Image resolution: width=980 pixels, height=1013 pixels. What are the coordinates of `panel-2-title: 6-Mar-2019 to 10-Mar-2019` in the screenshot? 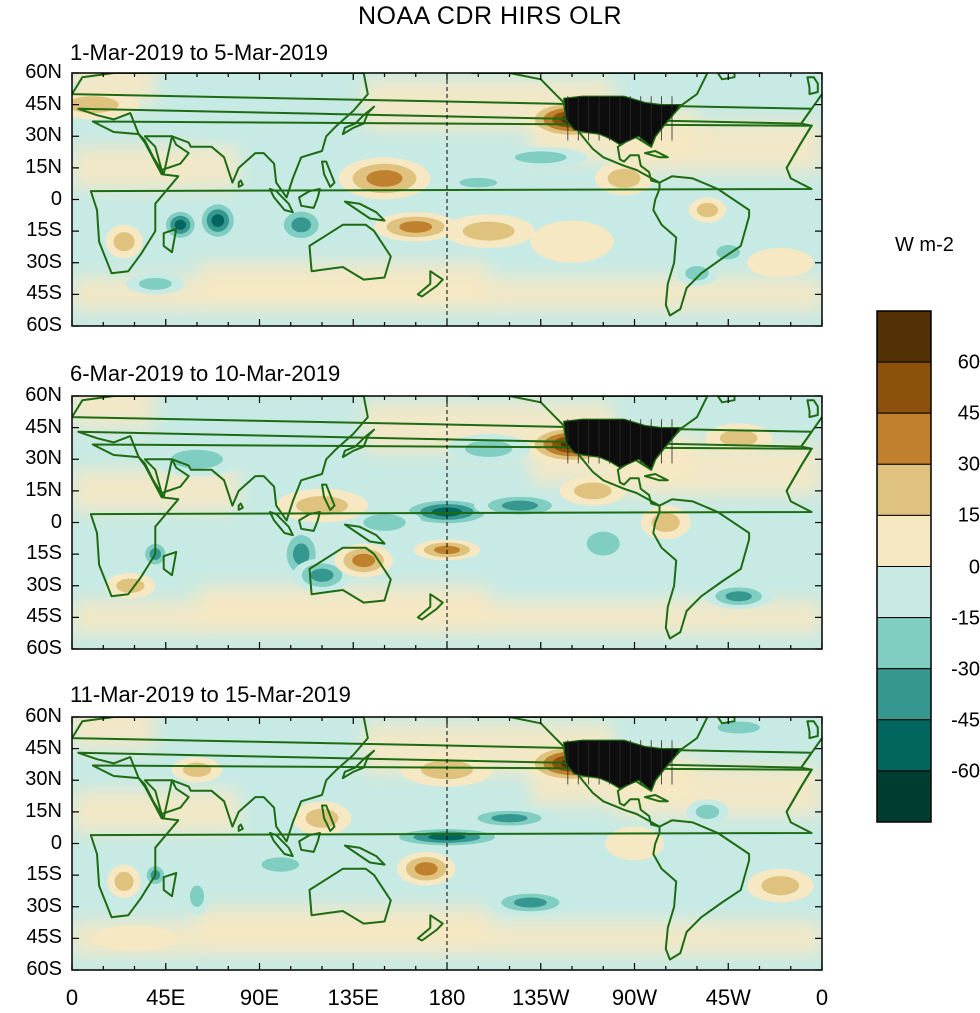 It's located at (205, 373).